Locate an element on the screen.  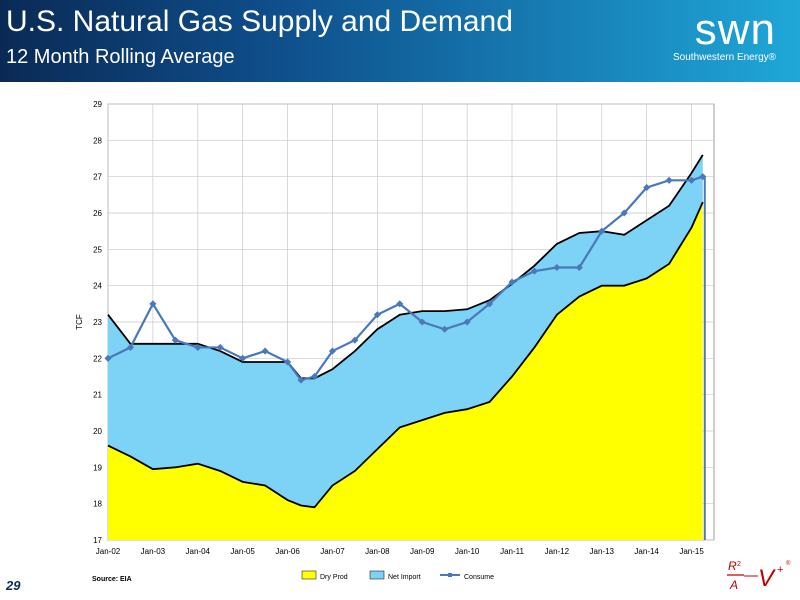
chart-legend: Dry Prod Net Import Consume is located at coordinates (397, 575).